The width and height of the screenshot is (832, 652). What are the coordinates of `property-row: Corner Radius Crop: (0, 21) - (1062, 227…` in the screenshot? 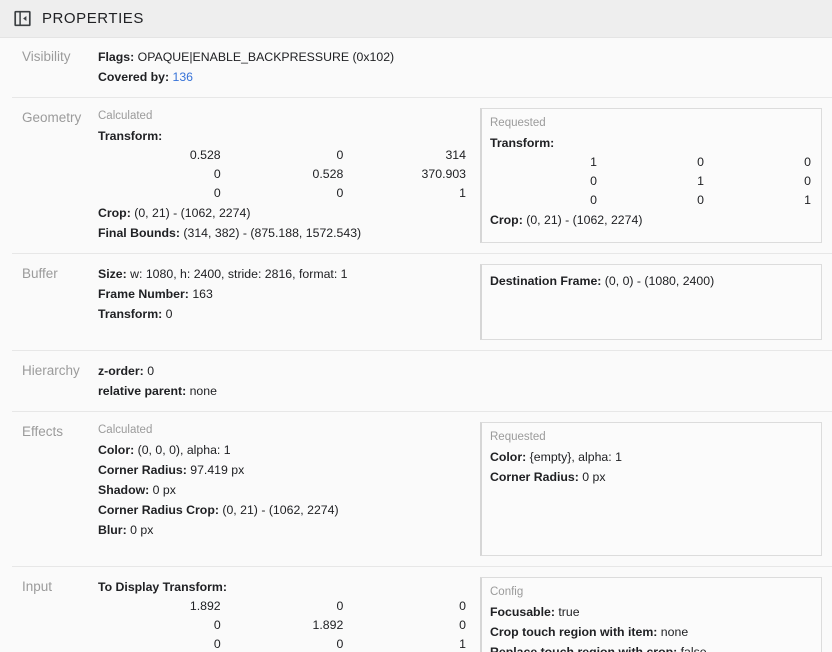 It's located at (282, 510).